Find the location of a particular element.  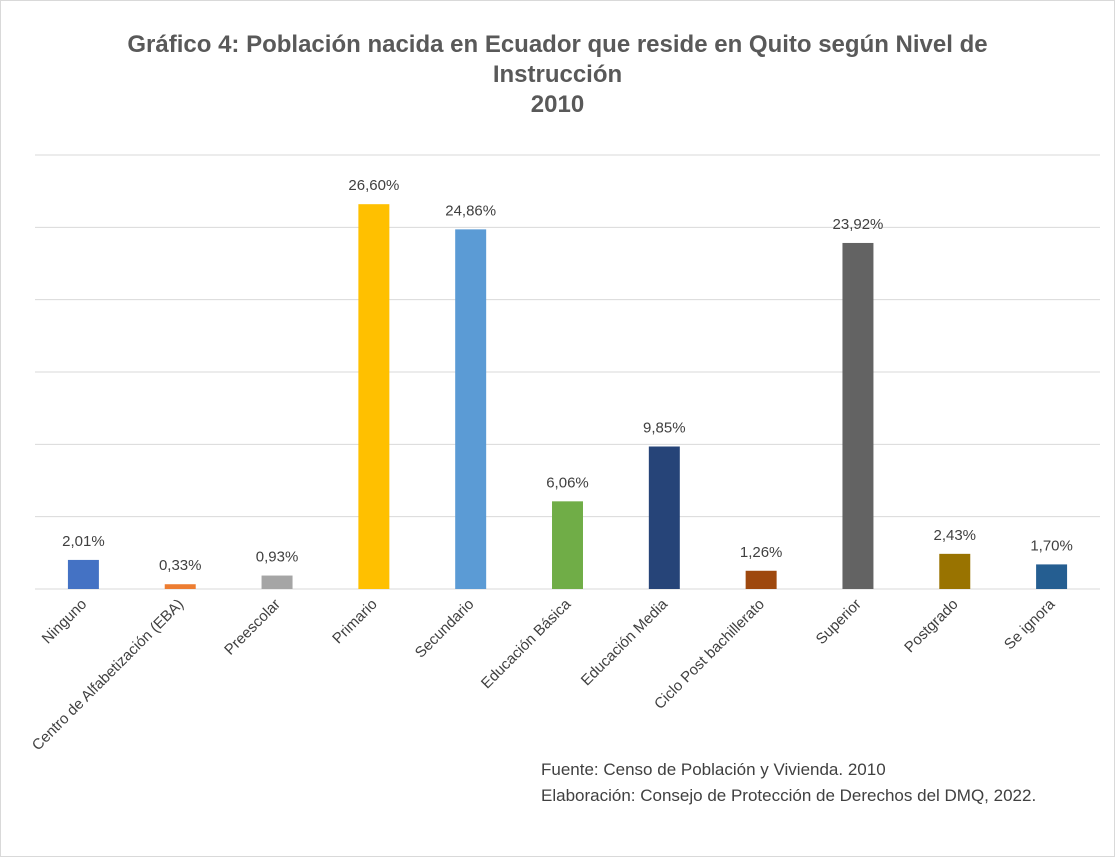

chart-subtitle: 2010 is located at coordinates (557, 104).